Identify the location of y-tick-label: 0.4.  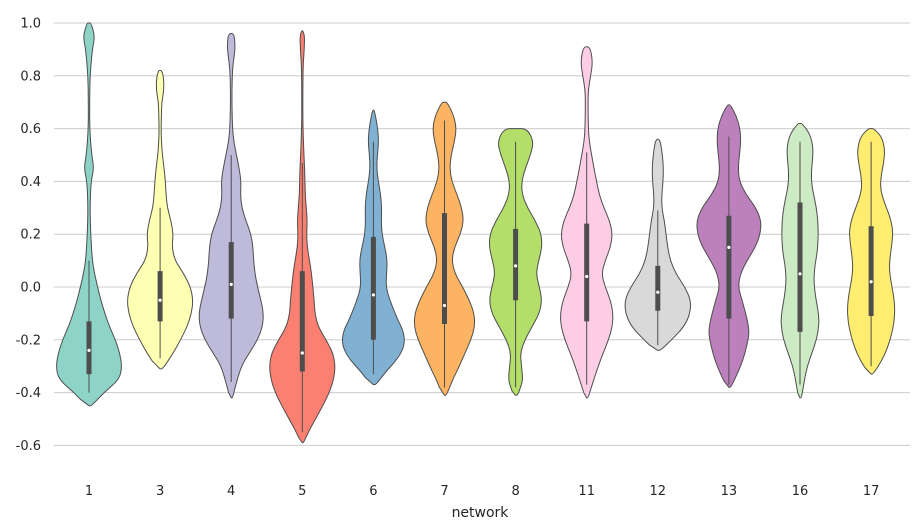
(30, 182).